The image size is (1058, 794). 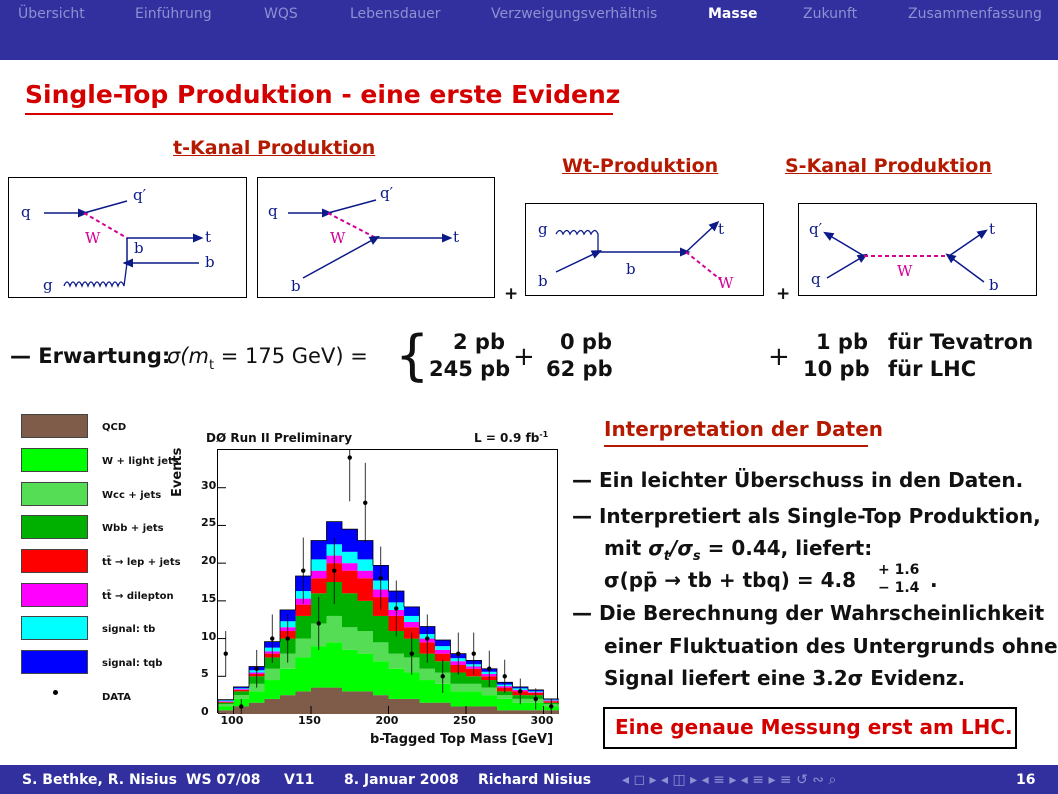 I want to click on l3-suffix: = 0.44, liefert:, so click(x=786, y=548).